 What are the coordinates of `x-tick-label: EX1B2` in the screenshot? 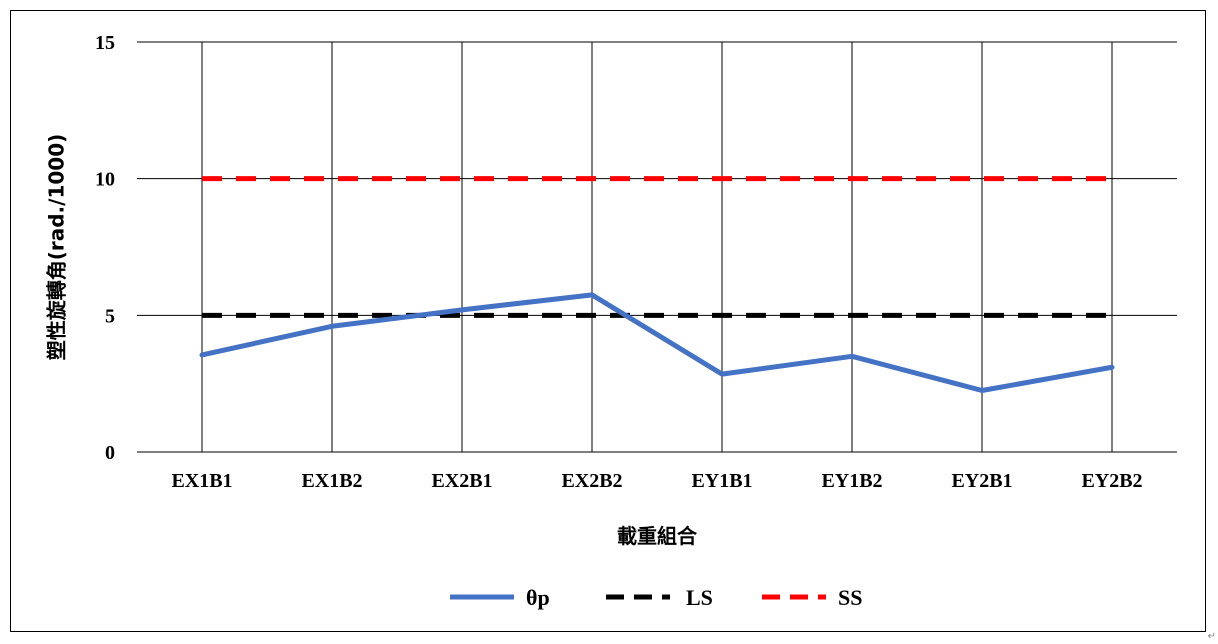 It's located at (331, 481).